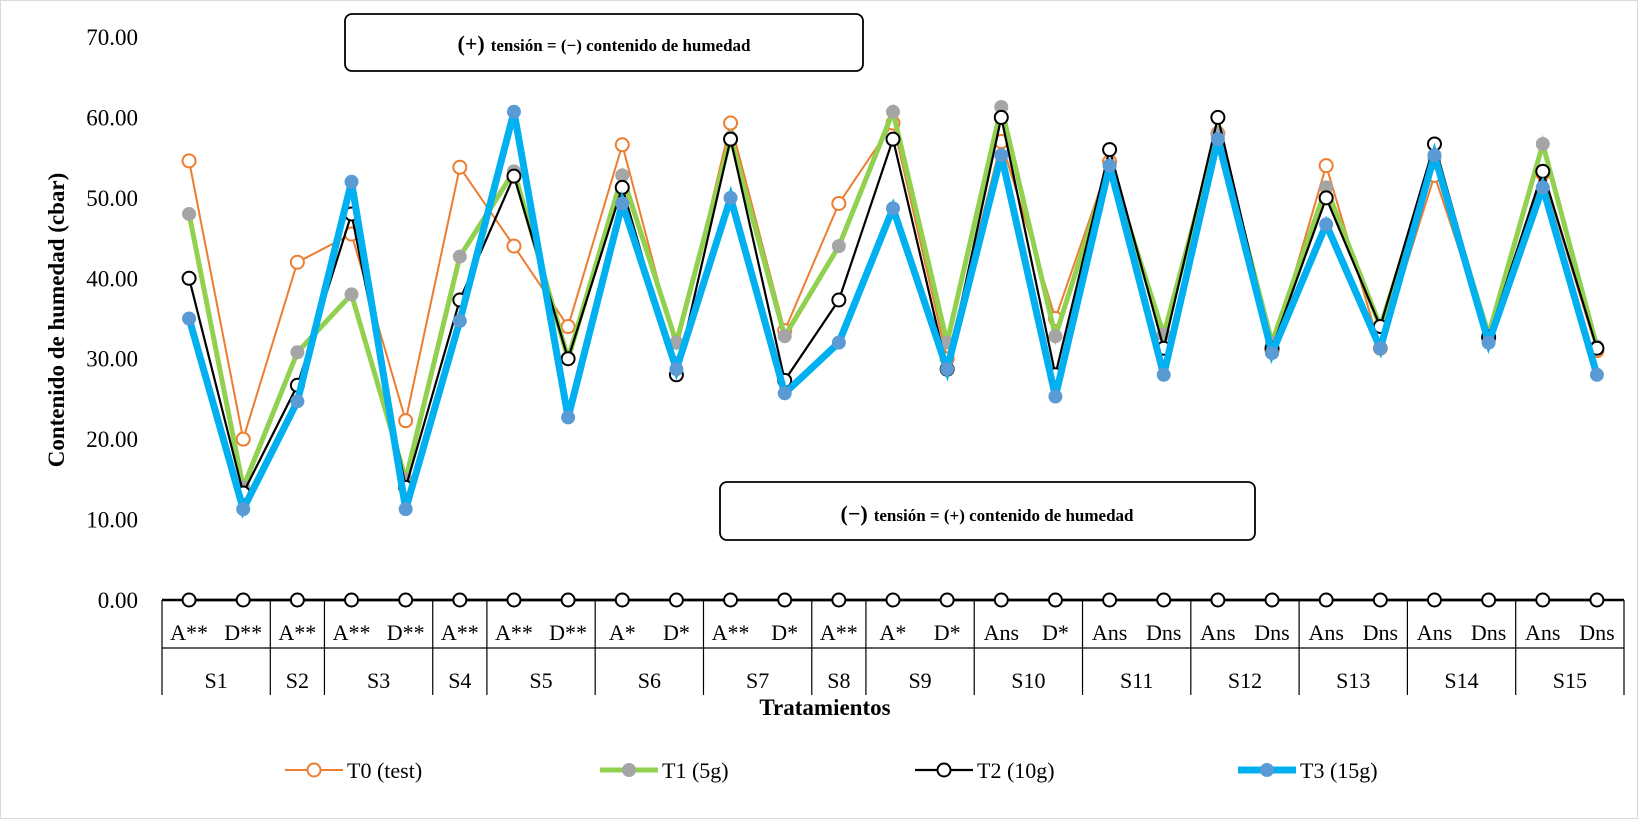 The image size is (1638, 824). What do you see at coordinates (1028, 680) in the screenshot?
I see `group-label: S10` at bounding box center [1028, 680].